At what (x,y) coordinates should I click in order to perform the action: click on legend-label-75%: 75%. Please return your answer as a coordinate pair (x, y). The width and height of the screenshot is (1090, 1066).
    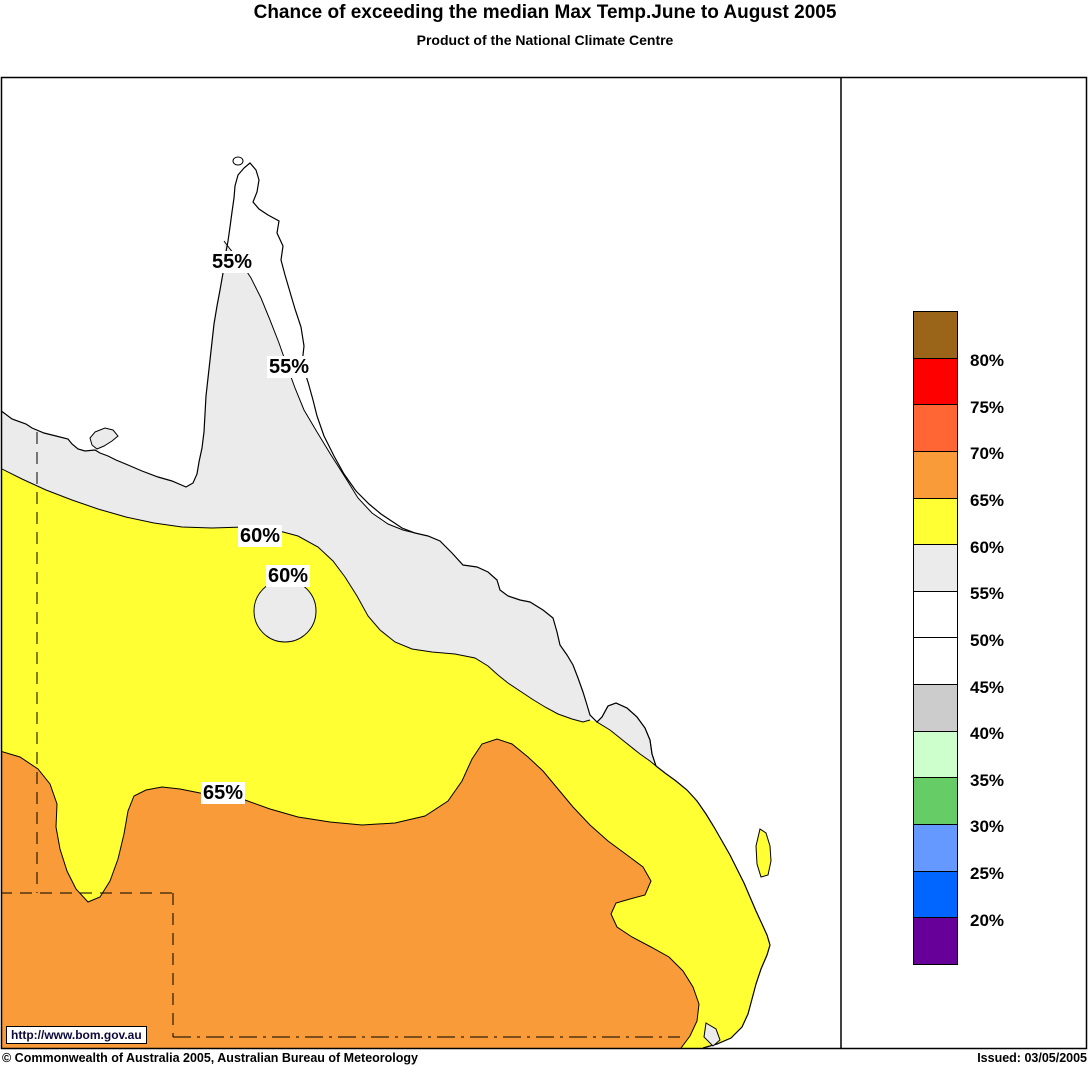
    Looking at the image, I should click on (987, 407).